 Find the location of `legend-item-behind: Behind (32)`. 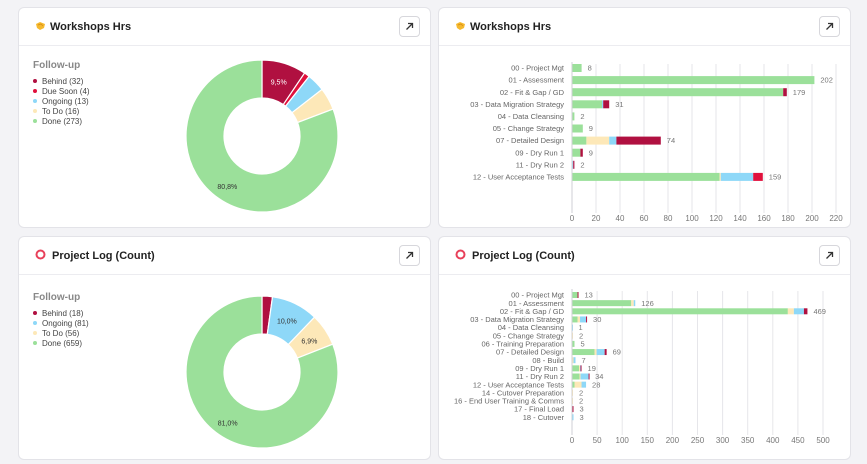

legend-item-behind: Behind (32) is located at coordinates (61, 81).